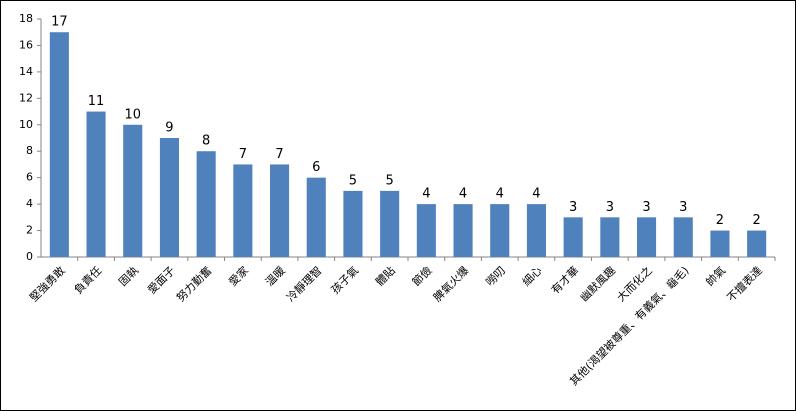 The height and width of the screenshot is (411, 796). What do you see at coordinates (26, 97) in the screenshot?
I see `y-tick-label: 12` at bounding box center [26, 97].